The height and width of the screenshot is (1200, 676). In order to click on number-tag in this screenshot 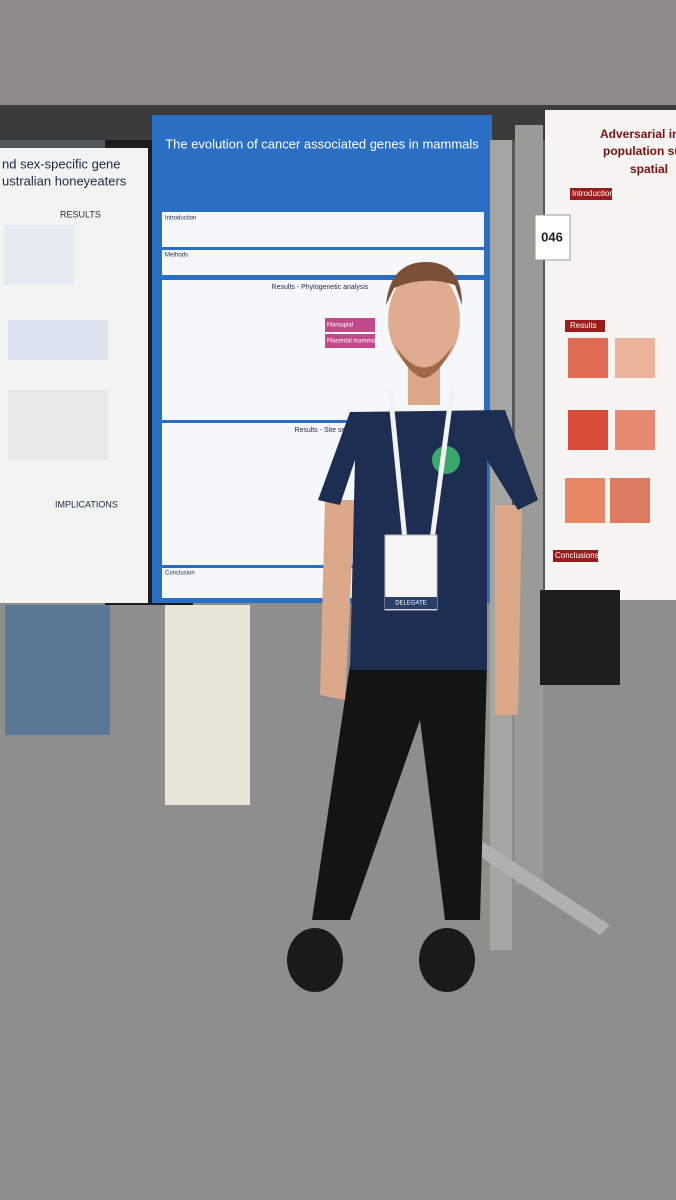, I will do `click(552, 237)`.